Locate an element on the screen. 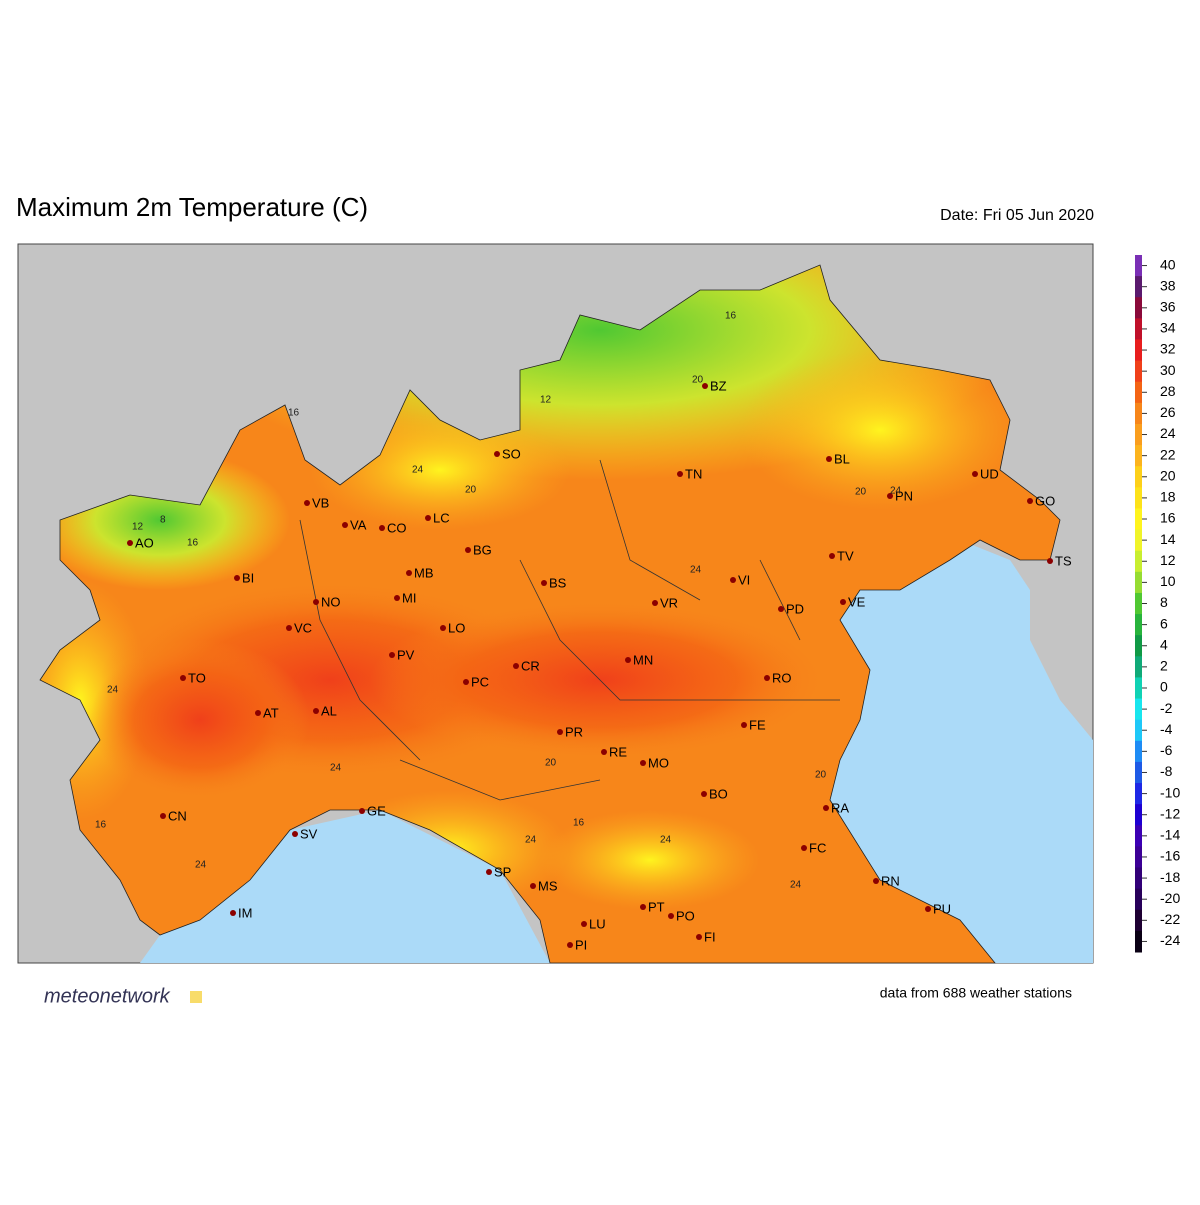 The width and height of the screenshot is (1200, 1205). city-label: VA is located at coordinates (358, 524).